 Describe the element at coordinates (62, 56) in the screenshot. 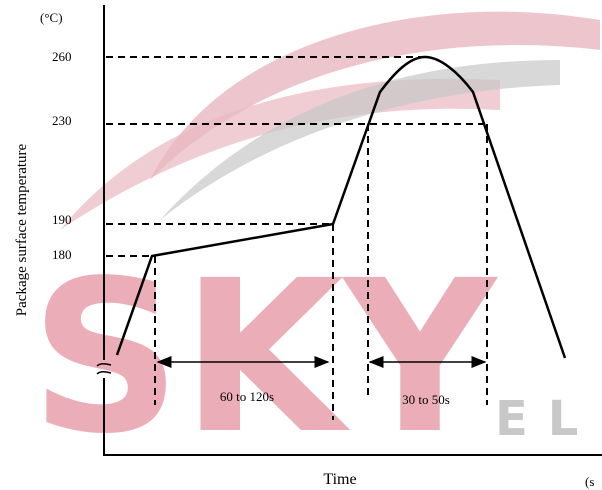

I see `temperature-label: 260` at that location.